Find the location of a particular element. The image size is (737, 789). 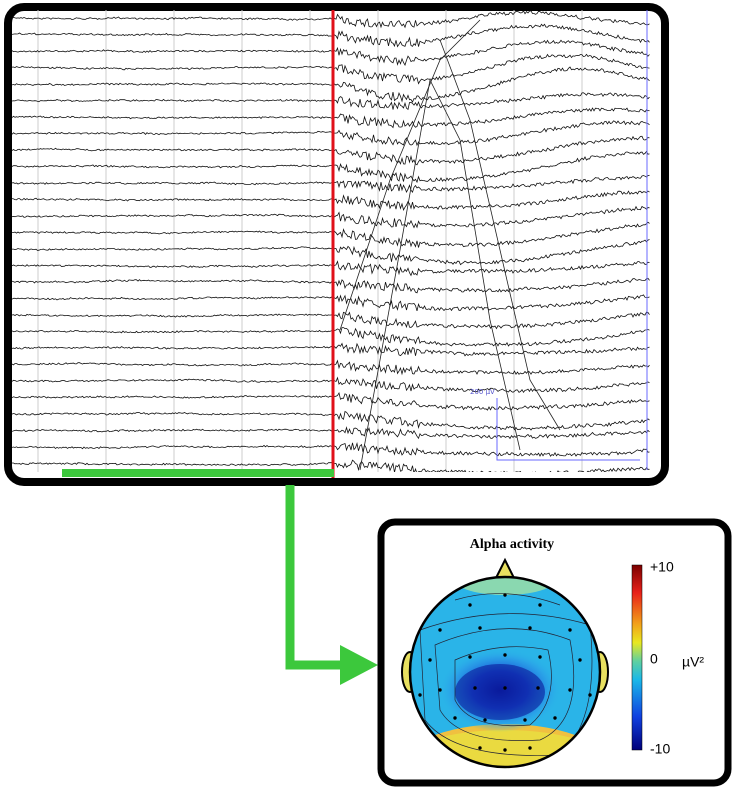

topomap-title: Alpha activity is located at coordinates (512, 544).